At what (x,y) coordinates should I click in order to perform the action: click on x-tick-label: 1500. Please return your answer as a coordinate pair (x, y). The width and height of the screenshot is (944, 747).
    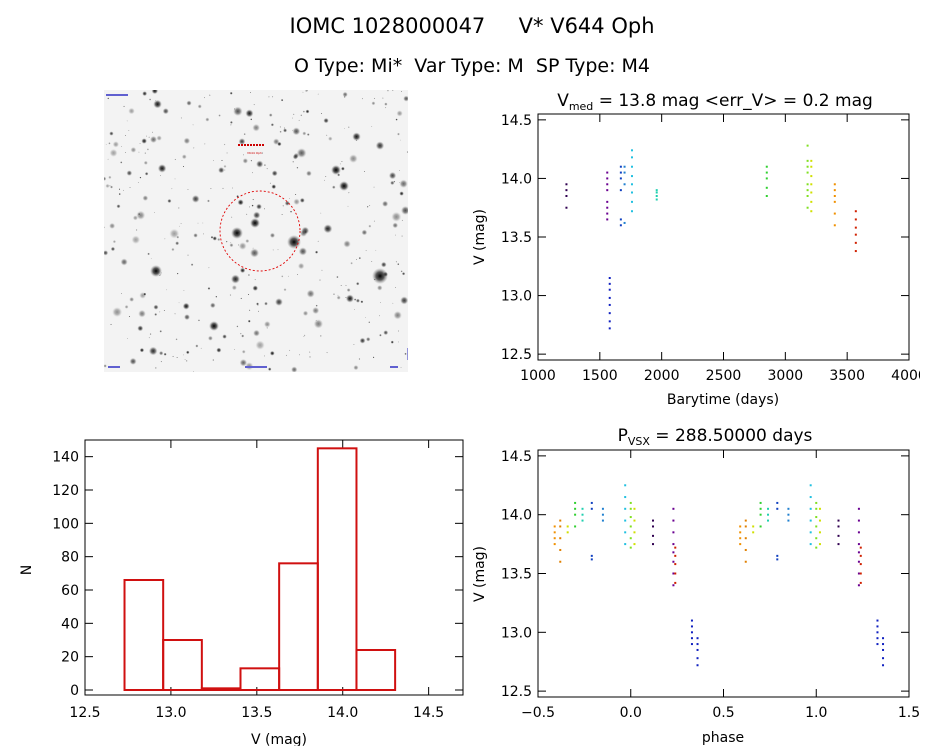
    Looking at the image, I should click on (600, 376).